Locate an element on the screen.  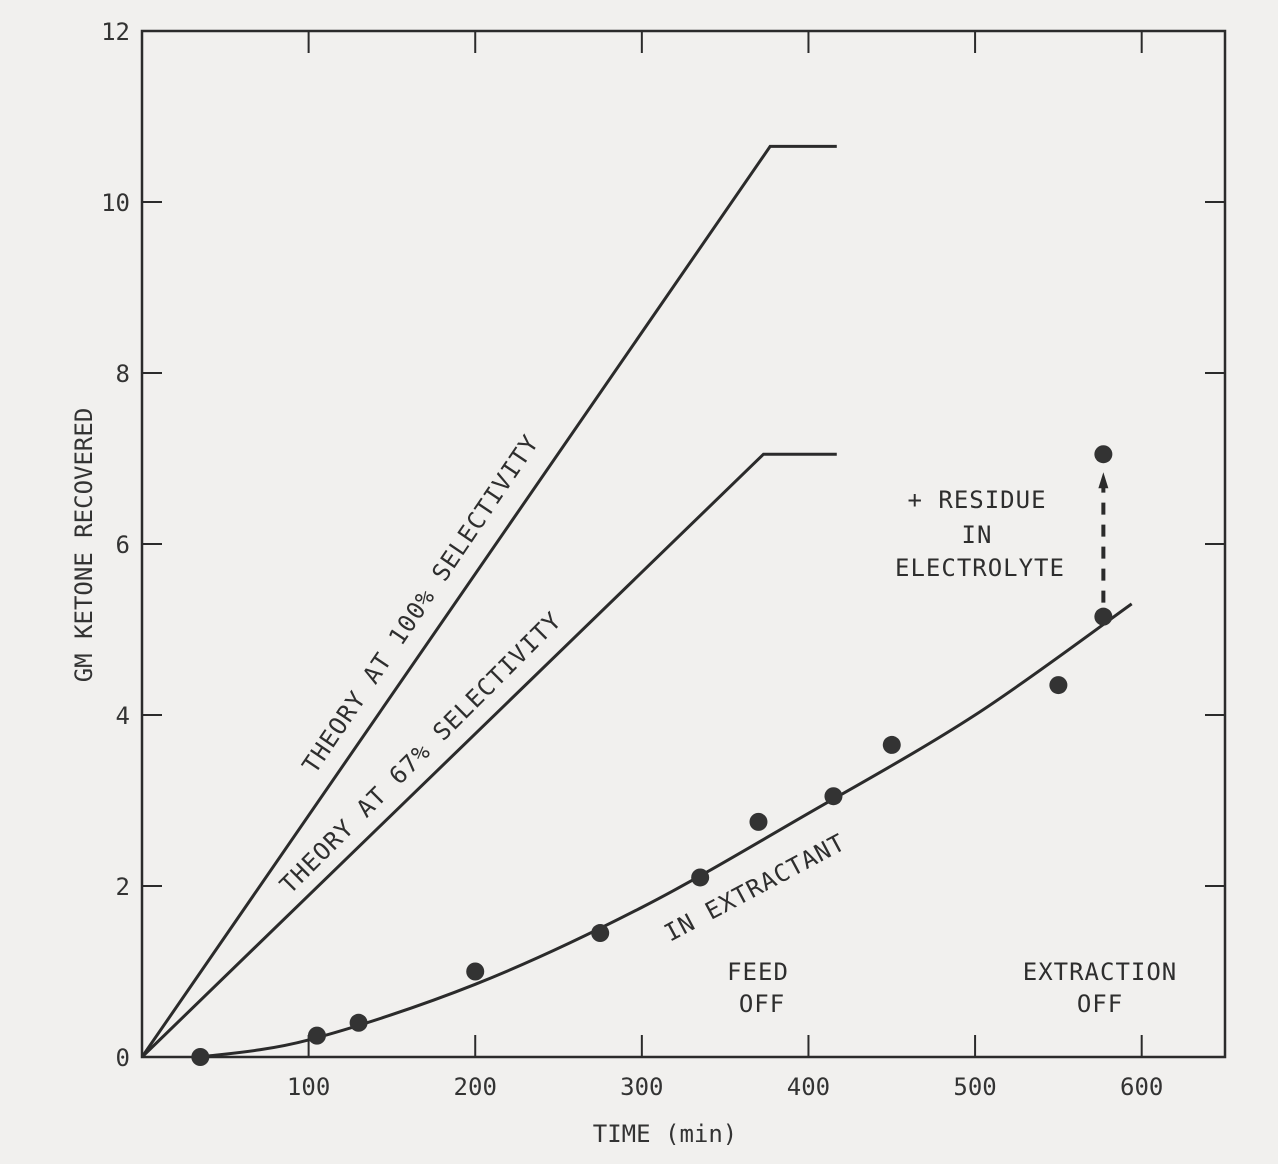
x-tick-label: 500 is located at coordinates (974, 1087).